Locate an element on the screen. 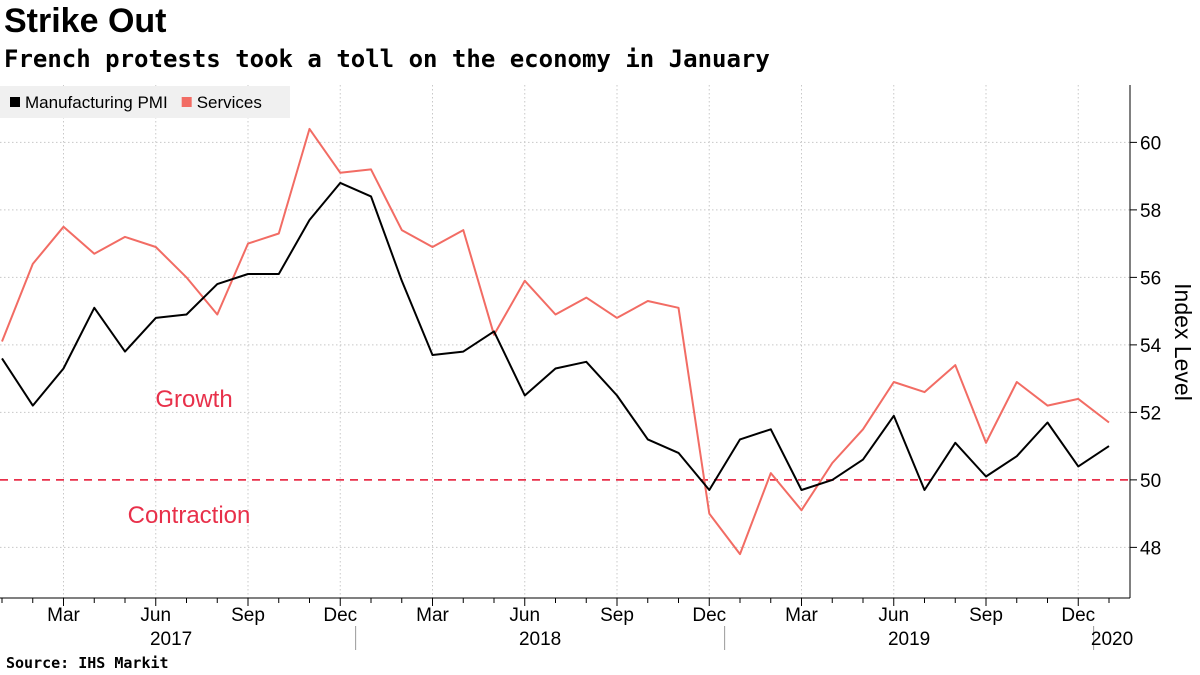  y-axis-title: Index Level is located at coordinates (1183, 342).